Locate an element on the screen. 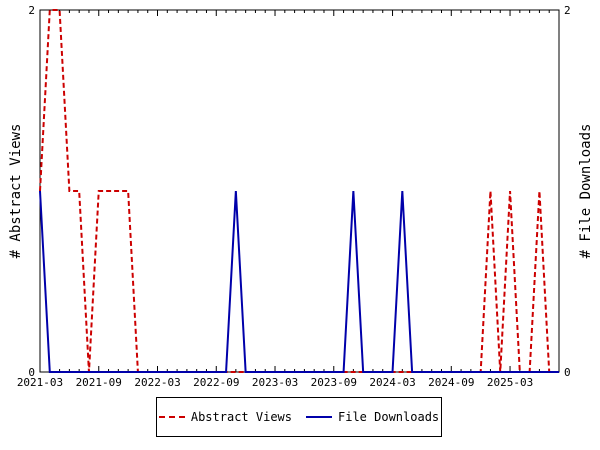 This screenshot has width=600, height=450. x-tick-label-2024-09: 2024-09 is located at coordinates (451, 382).